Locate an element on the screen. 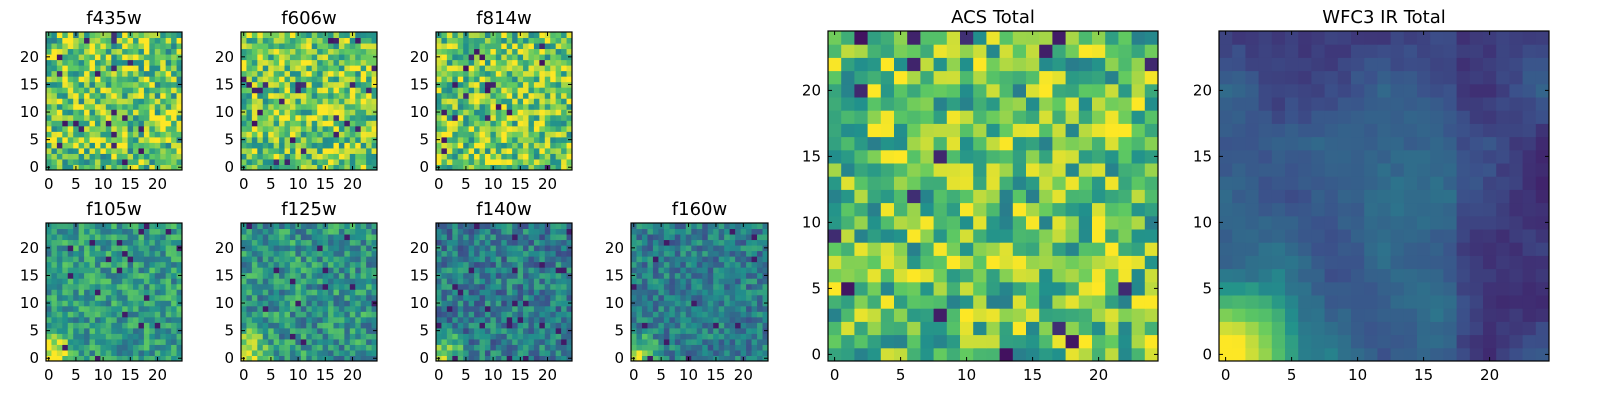 This screenshot has width=1600, height=404. x-tick-label: 20 is located at coordinates (157, 375).